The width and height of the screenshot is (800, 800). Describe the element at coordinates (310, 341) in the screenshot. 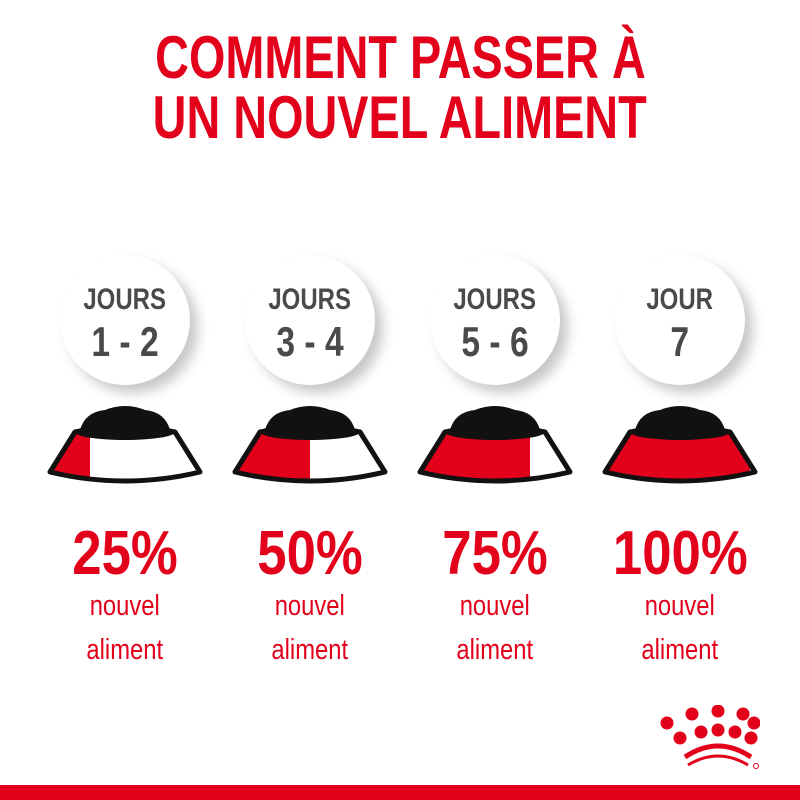

I see `days-range: 3 - 4` at that location.